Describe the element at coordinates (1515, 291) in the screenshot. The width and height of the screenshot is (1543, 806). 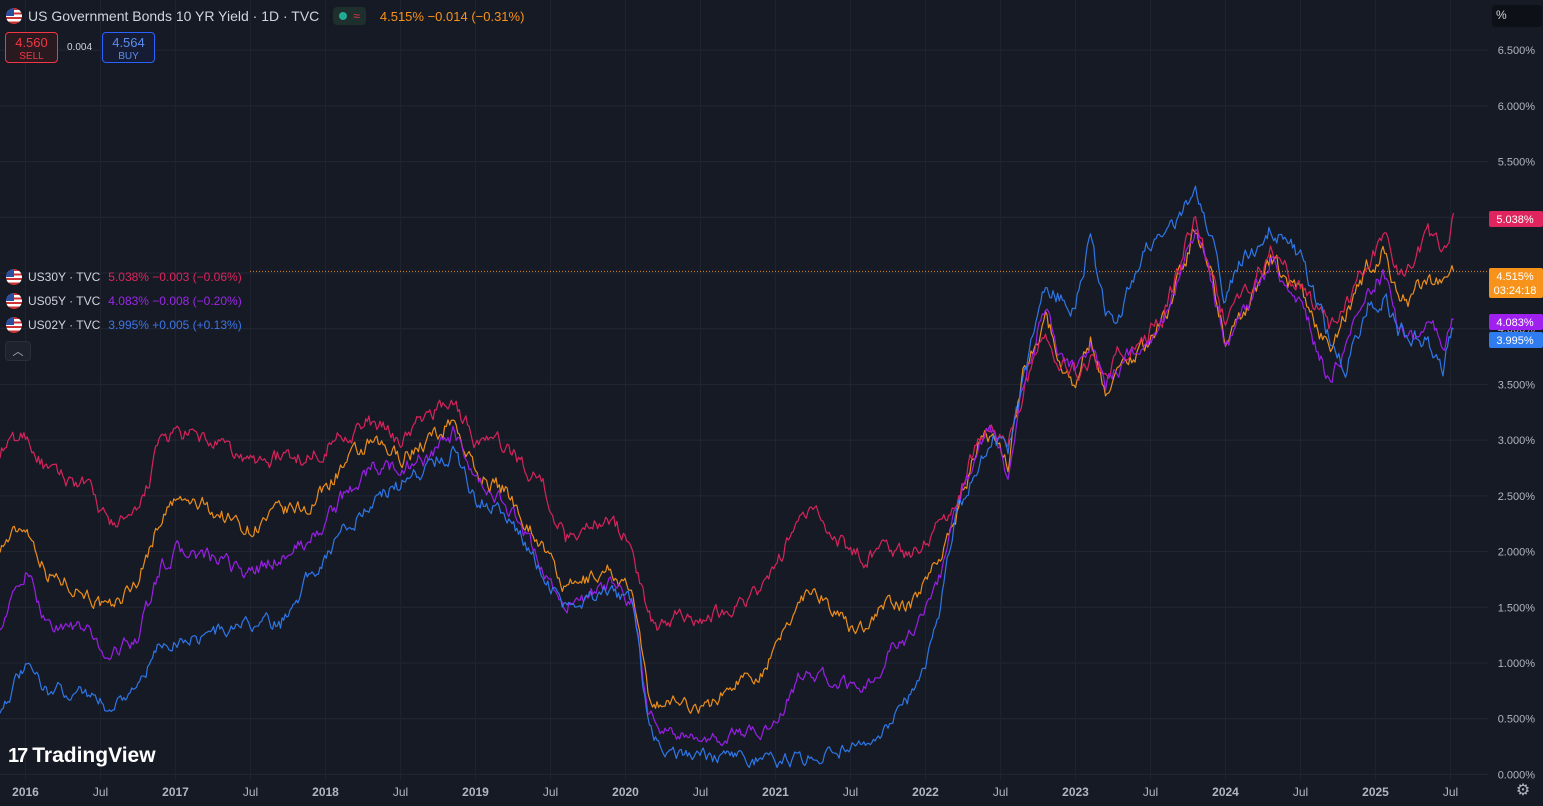
I see `countdown-text: 03:24:18` at that location.